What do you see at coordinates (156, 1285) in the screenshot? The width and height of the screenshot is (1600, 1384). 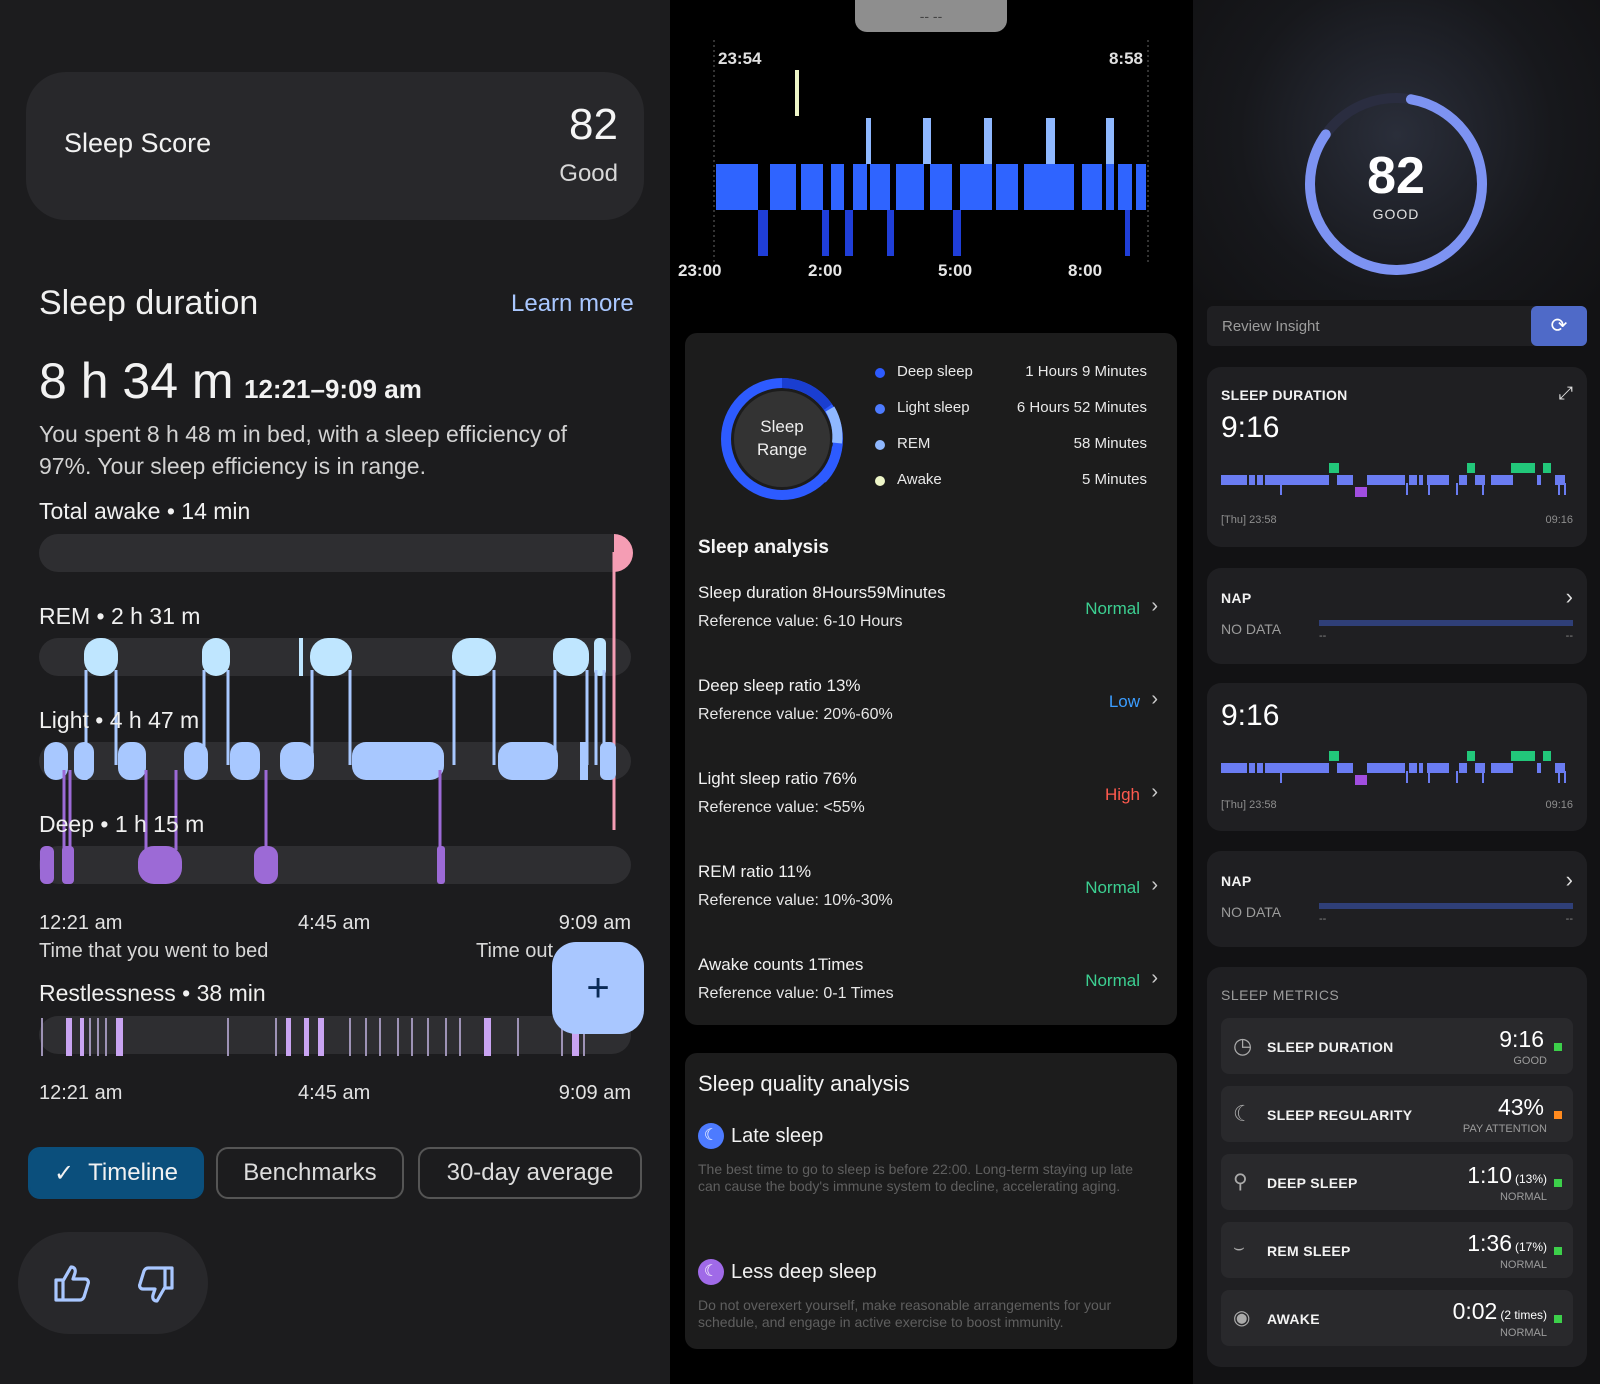 I see `thumbs-down-icon` at bounding box center [156, 1285].